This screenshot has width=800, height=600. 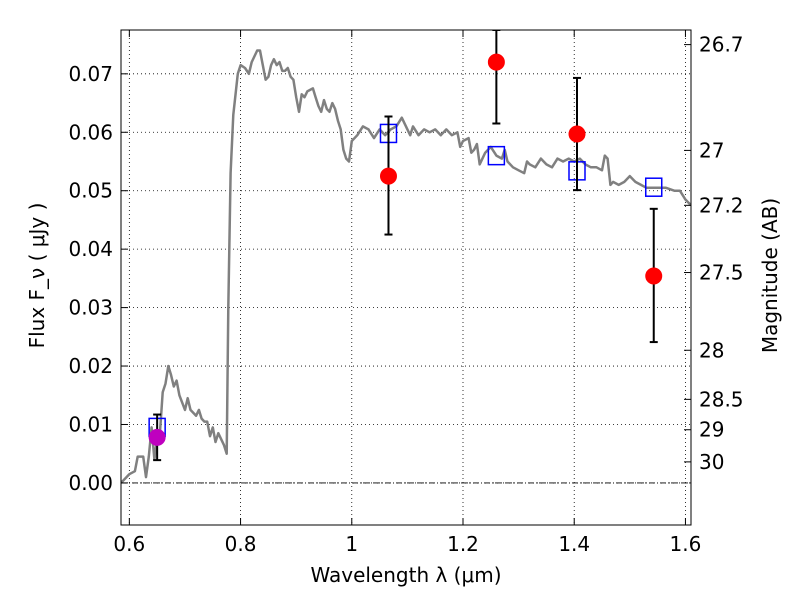 I want to click on x-tick-label: 1.2, so click(x=463, y=544).